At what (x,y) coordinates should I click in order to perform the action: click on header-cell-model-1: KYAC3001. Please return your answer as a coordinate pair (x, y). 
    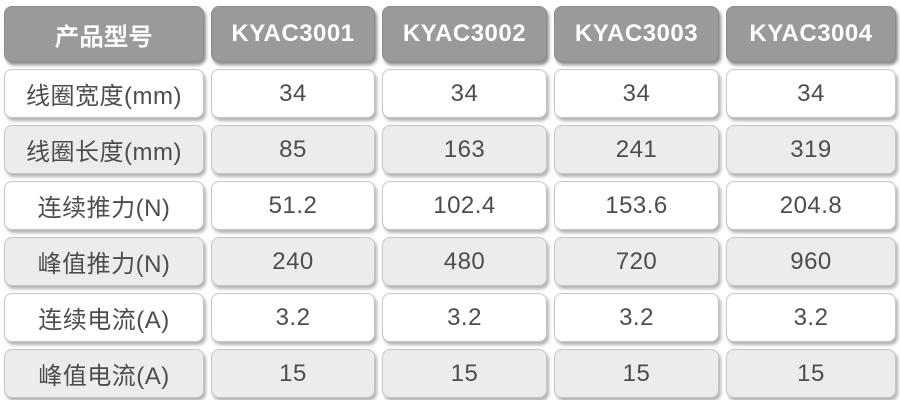
    Looking at the image, I should click on (293, 34).